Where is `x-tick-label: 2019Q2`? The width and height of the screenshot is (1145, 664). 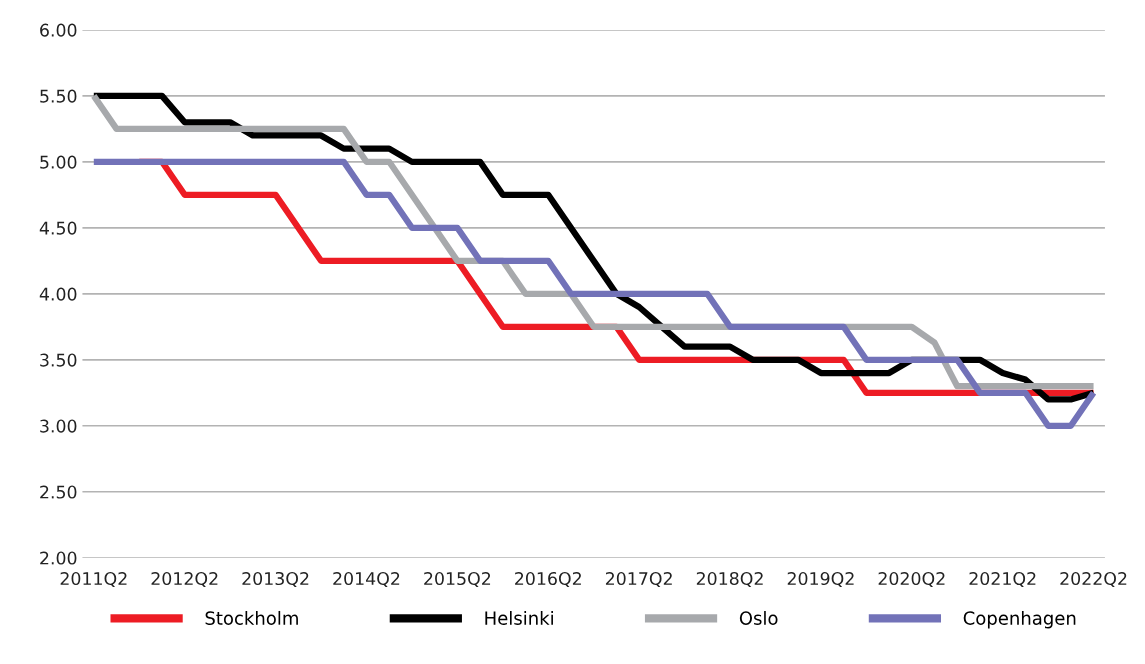 x-tick-label: 2019Q2 is located at coordinates (820, 579).